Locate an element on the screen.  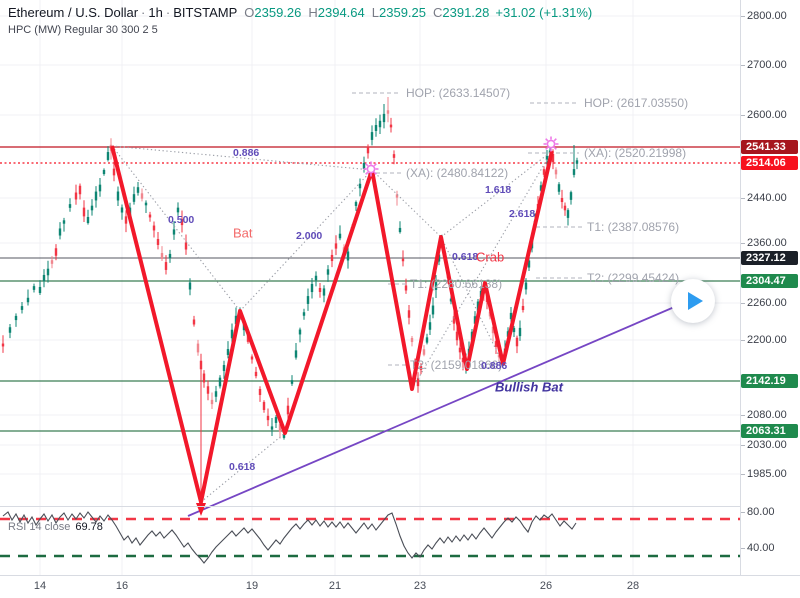
price-line-badge: 2514.06 is located at coordinates (769, 163).